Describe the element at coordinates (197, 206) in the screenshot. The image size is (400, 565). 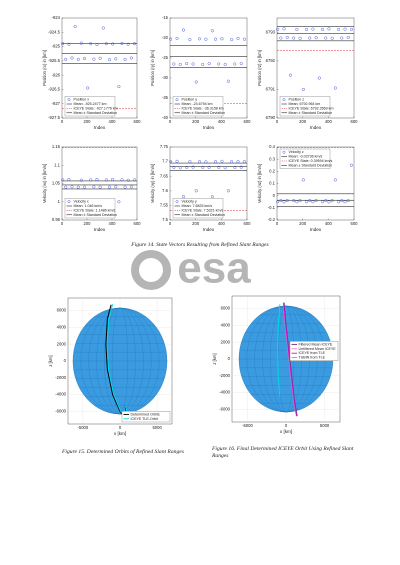
I see `legend-label: Mean: 7.6825 km/s` at that location.